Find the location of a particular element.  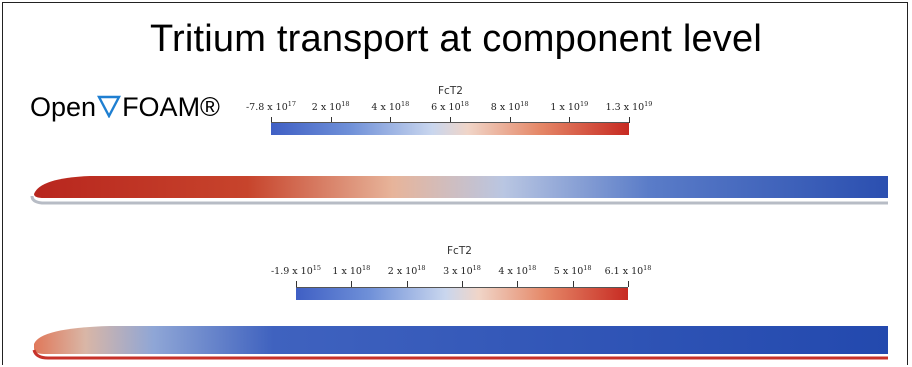

openfoam-logo: Open FOAM® is located at coordinates (125, 107).